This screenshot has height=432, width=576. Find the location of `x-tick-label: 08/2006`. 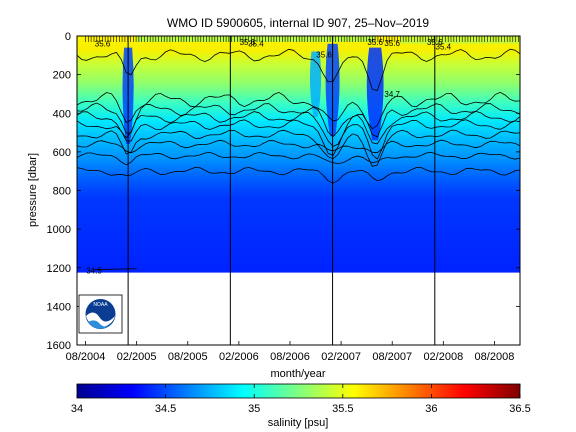

x-tick-label: 08/2006 is located at coordinates (290, 357).